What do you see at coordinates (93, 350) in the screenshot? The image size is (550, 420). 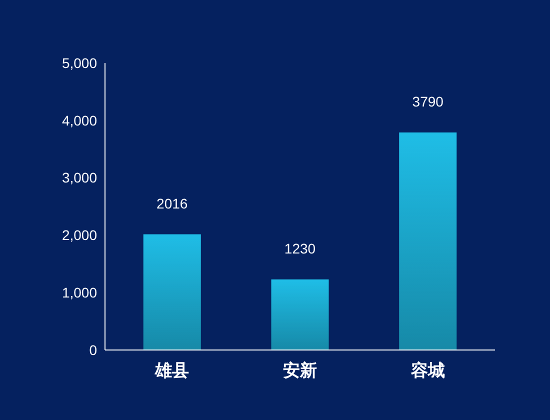 I see `y-tick-label: 0` at bounding box center [93, 350].